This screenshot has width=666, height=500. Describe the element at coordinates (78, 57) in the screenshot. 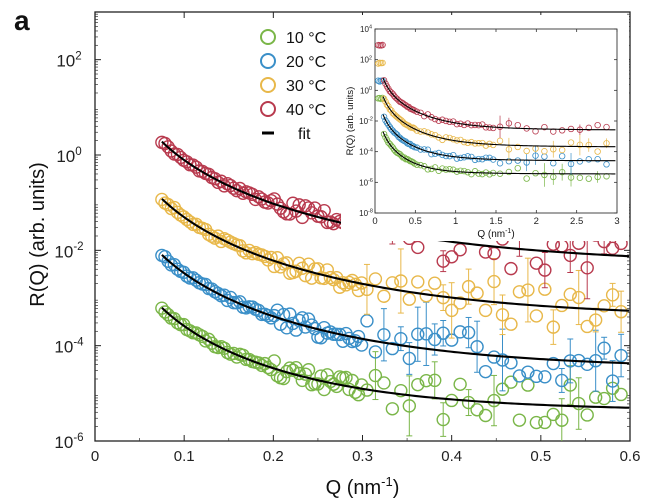

I see `y-tick-label-exp: 2` at that location.